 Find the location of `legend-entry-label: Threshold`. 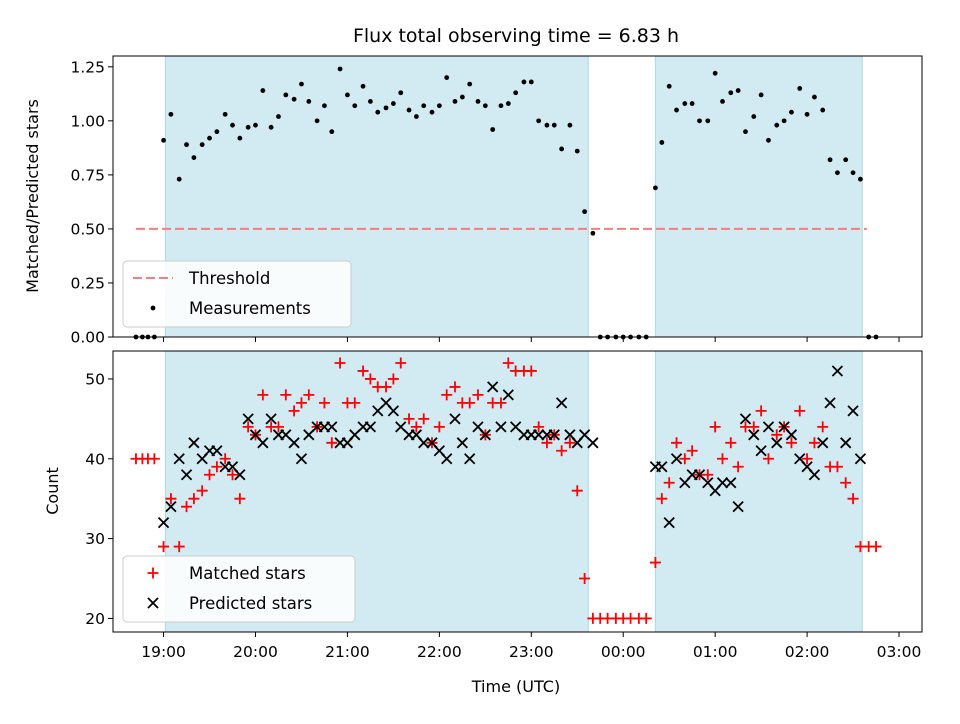

legend-entry-label: Threshold is located at coordinates (229, 278).